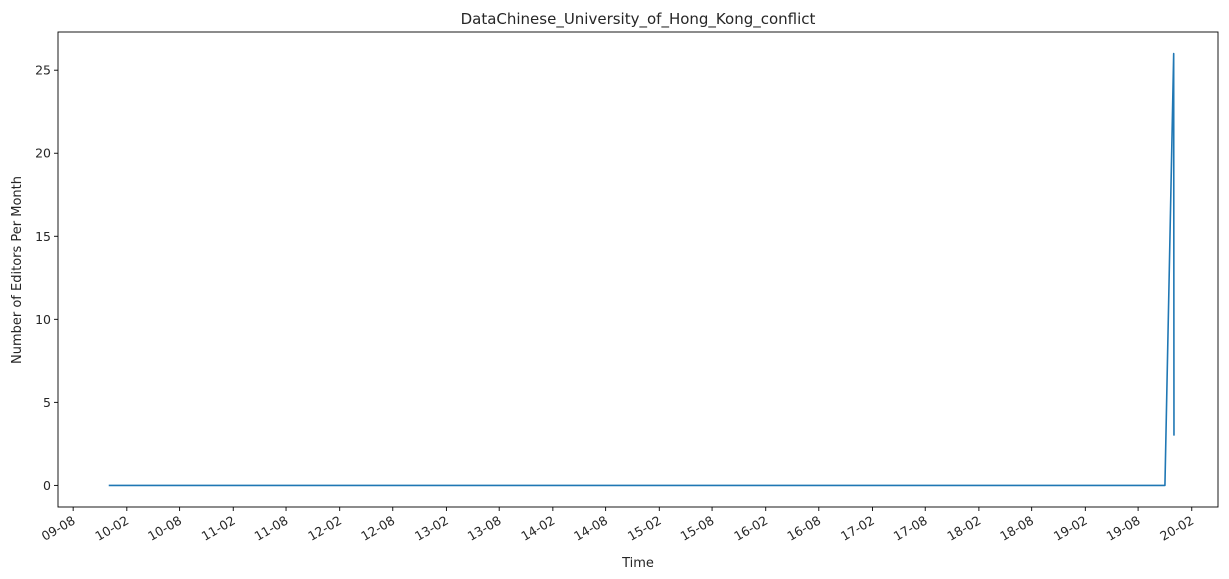  Describe the element at coordinates (1123, 528) in the screenshot. I see `x-tick-label: 19-08` at that location.